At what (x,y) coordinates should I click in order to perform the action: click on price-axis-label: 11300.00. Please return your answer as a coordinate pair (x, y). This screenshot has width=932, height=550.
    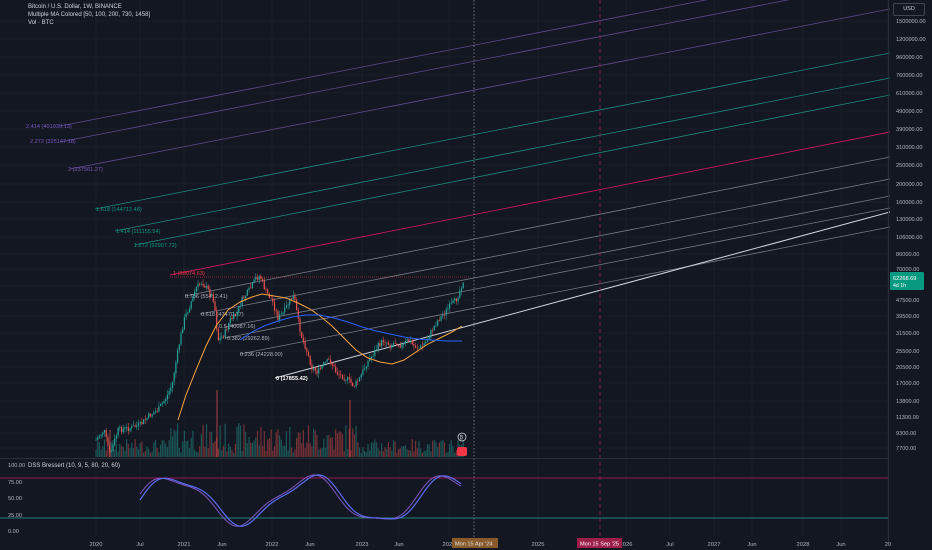
    Looking at the image, I should click on (907, 418).